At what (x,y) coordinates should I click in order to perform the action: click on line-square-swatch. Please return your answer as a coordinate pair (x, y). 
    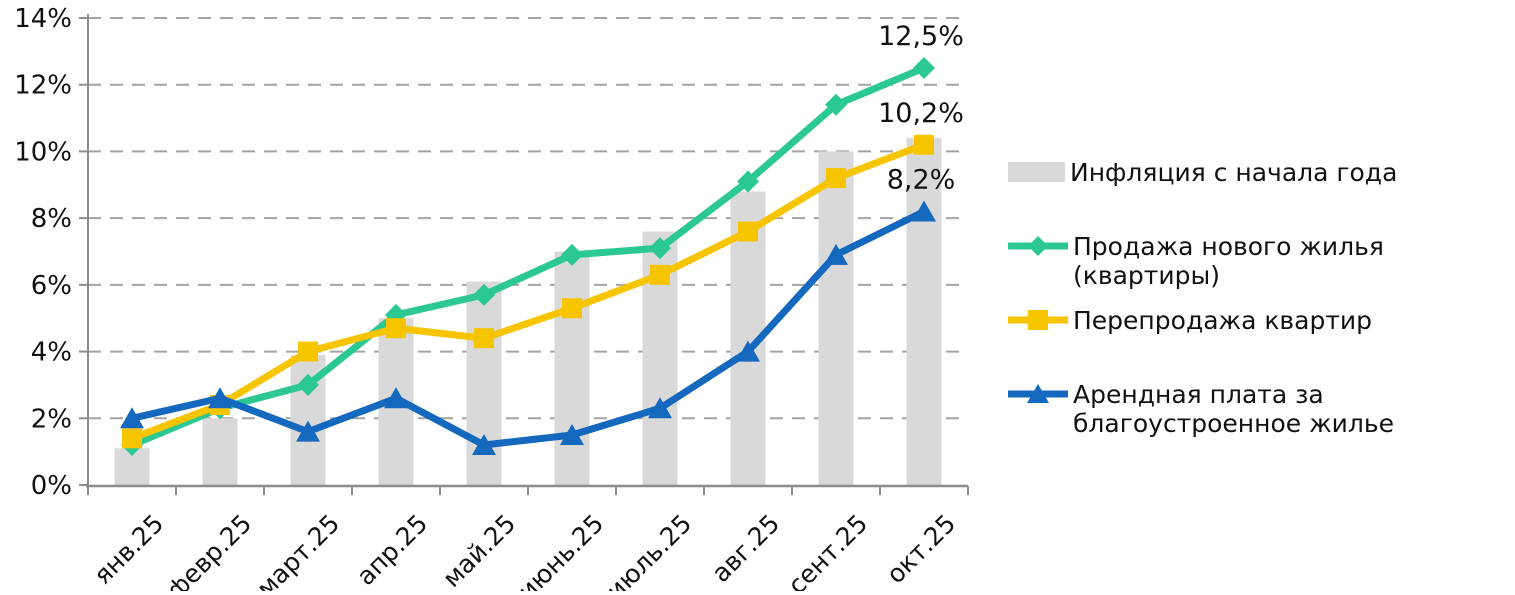
    Looking at the image, I should click on (1038, 320).